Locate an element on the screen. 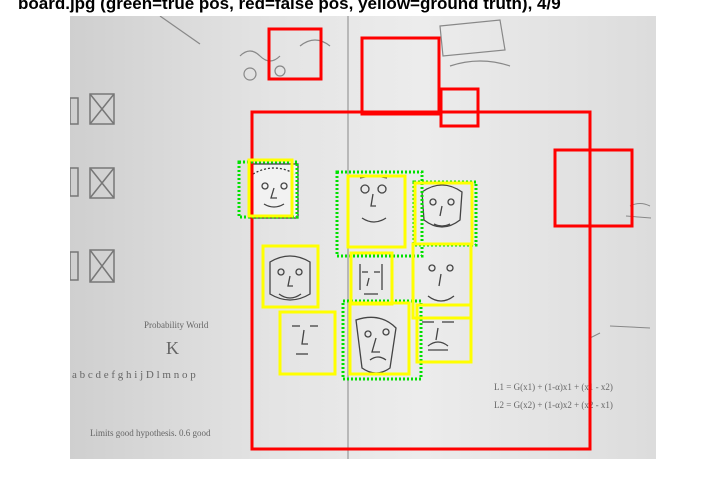 This screenshot has width=726, height=502. alphabet-text: a b c d e f g h i j D l m n o p is located at coordinates (134, 375).